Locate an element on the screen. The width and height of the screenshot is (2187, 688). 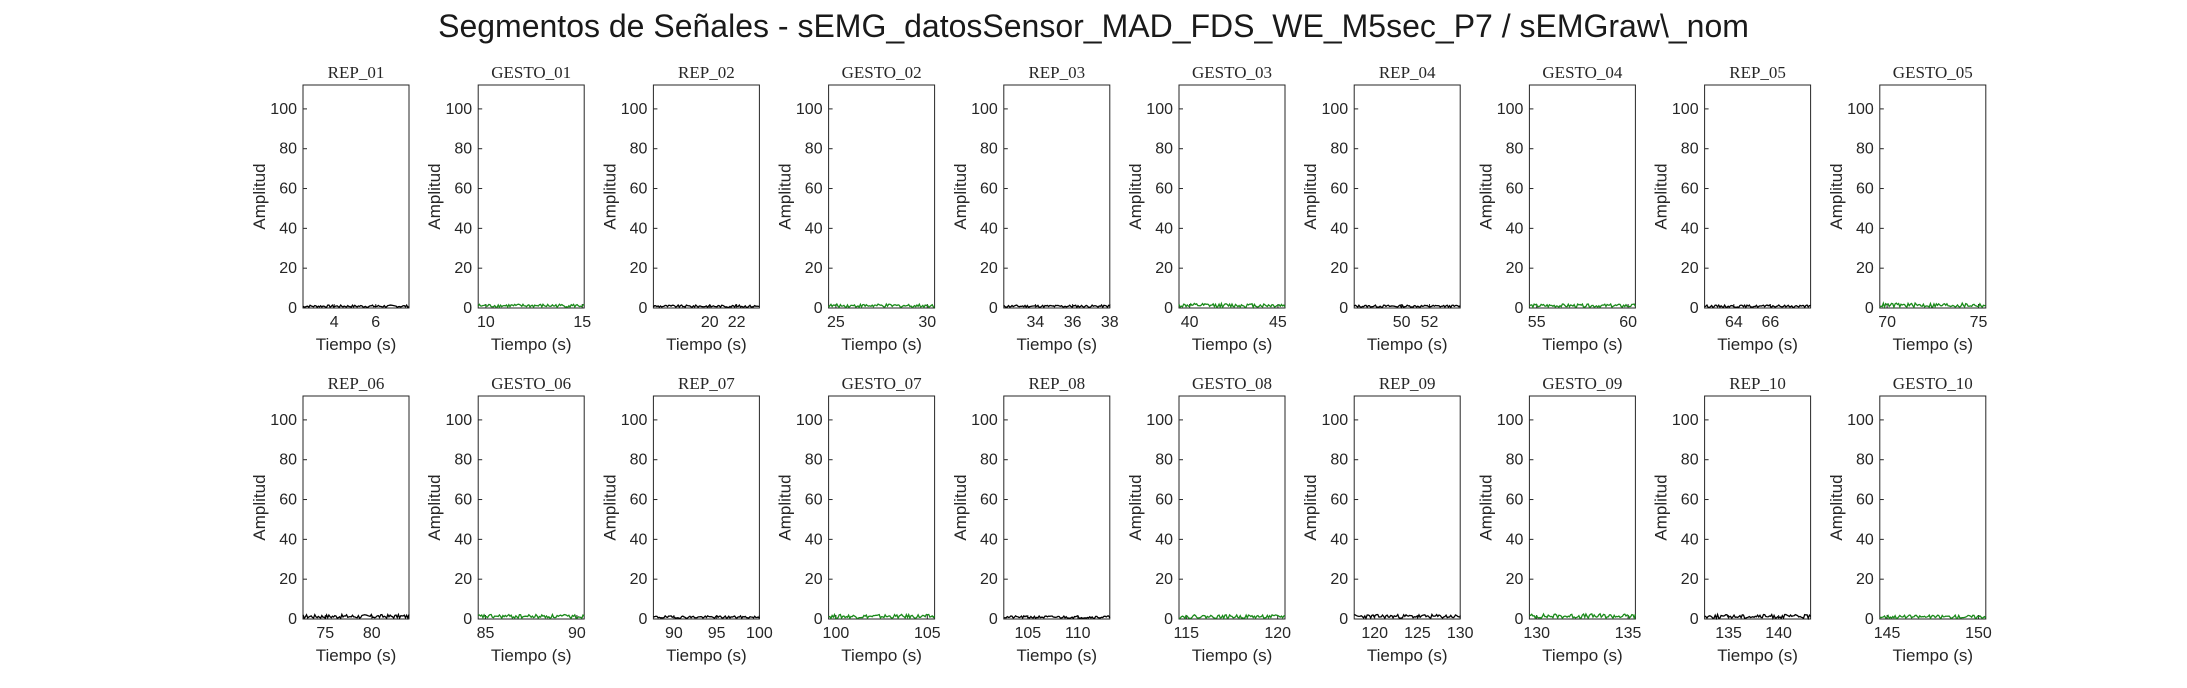
x-tick-label: 50 is located at coordinates (1402, 322).